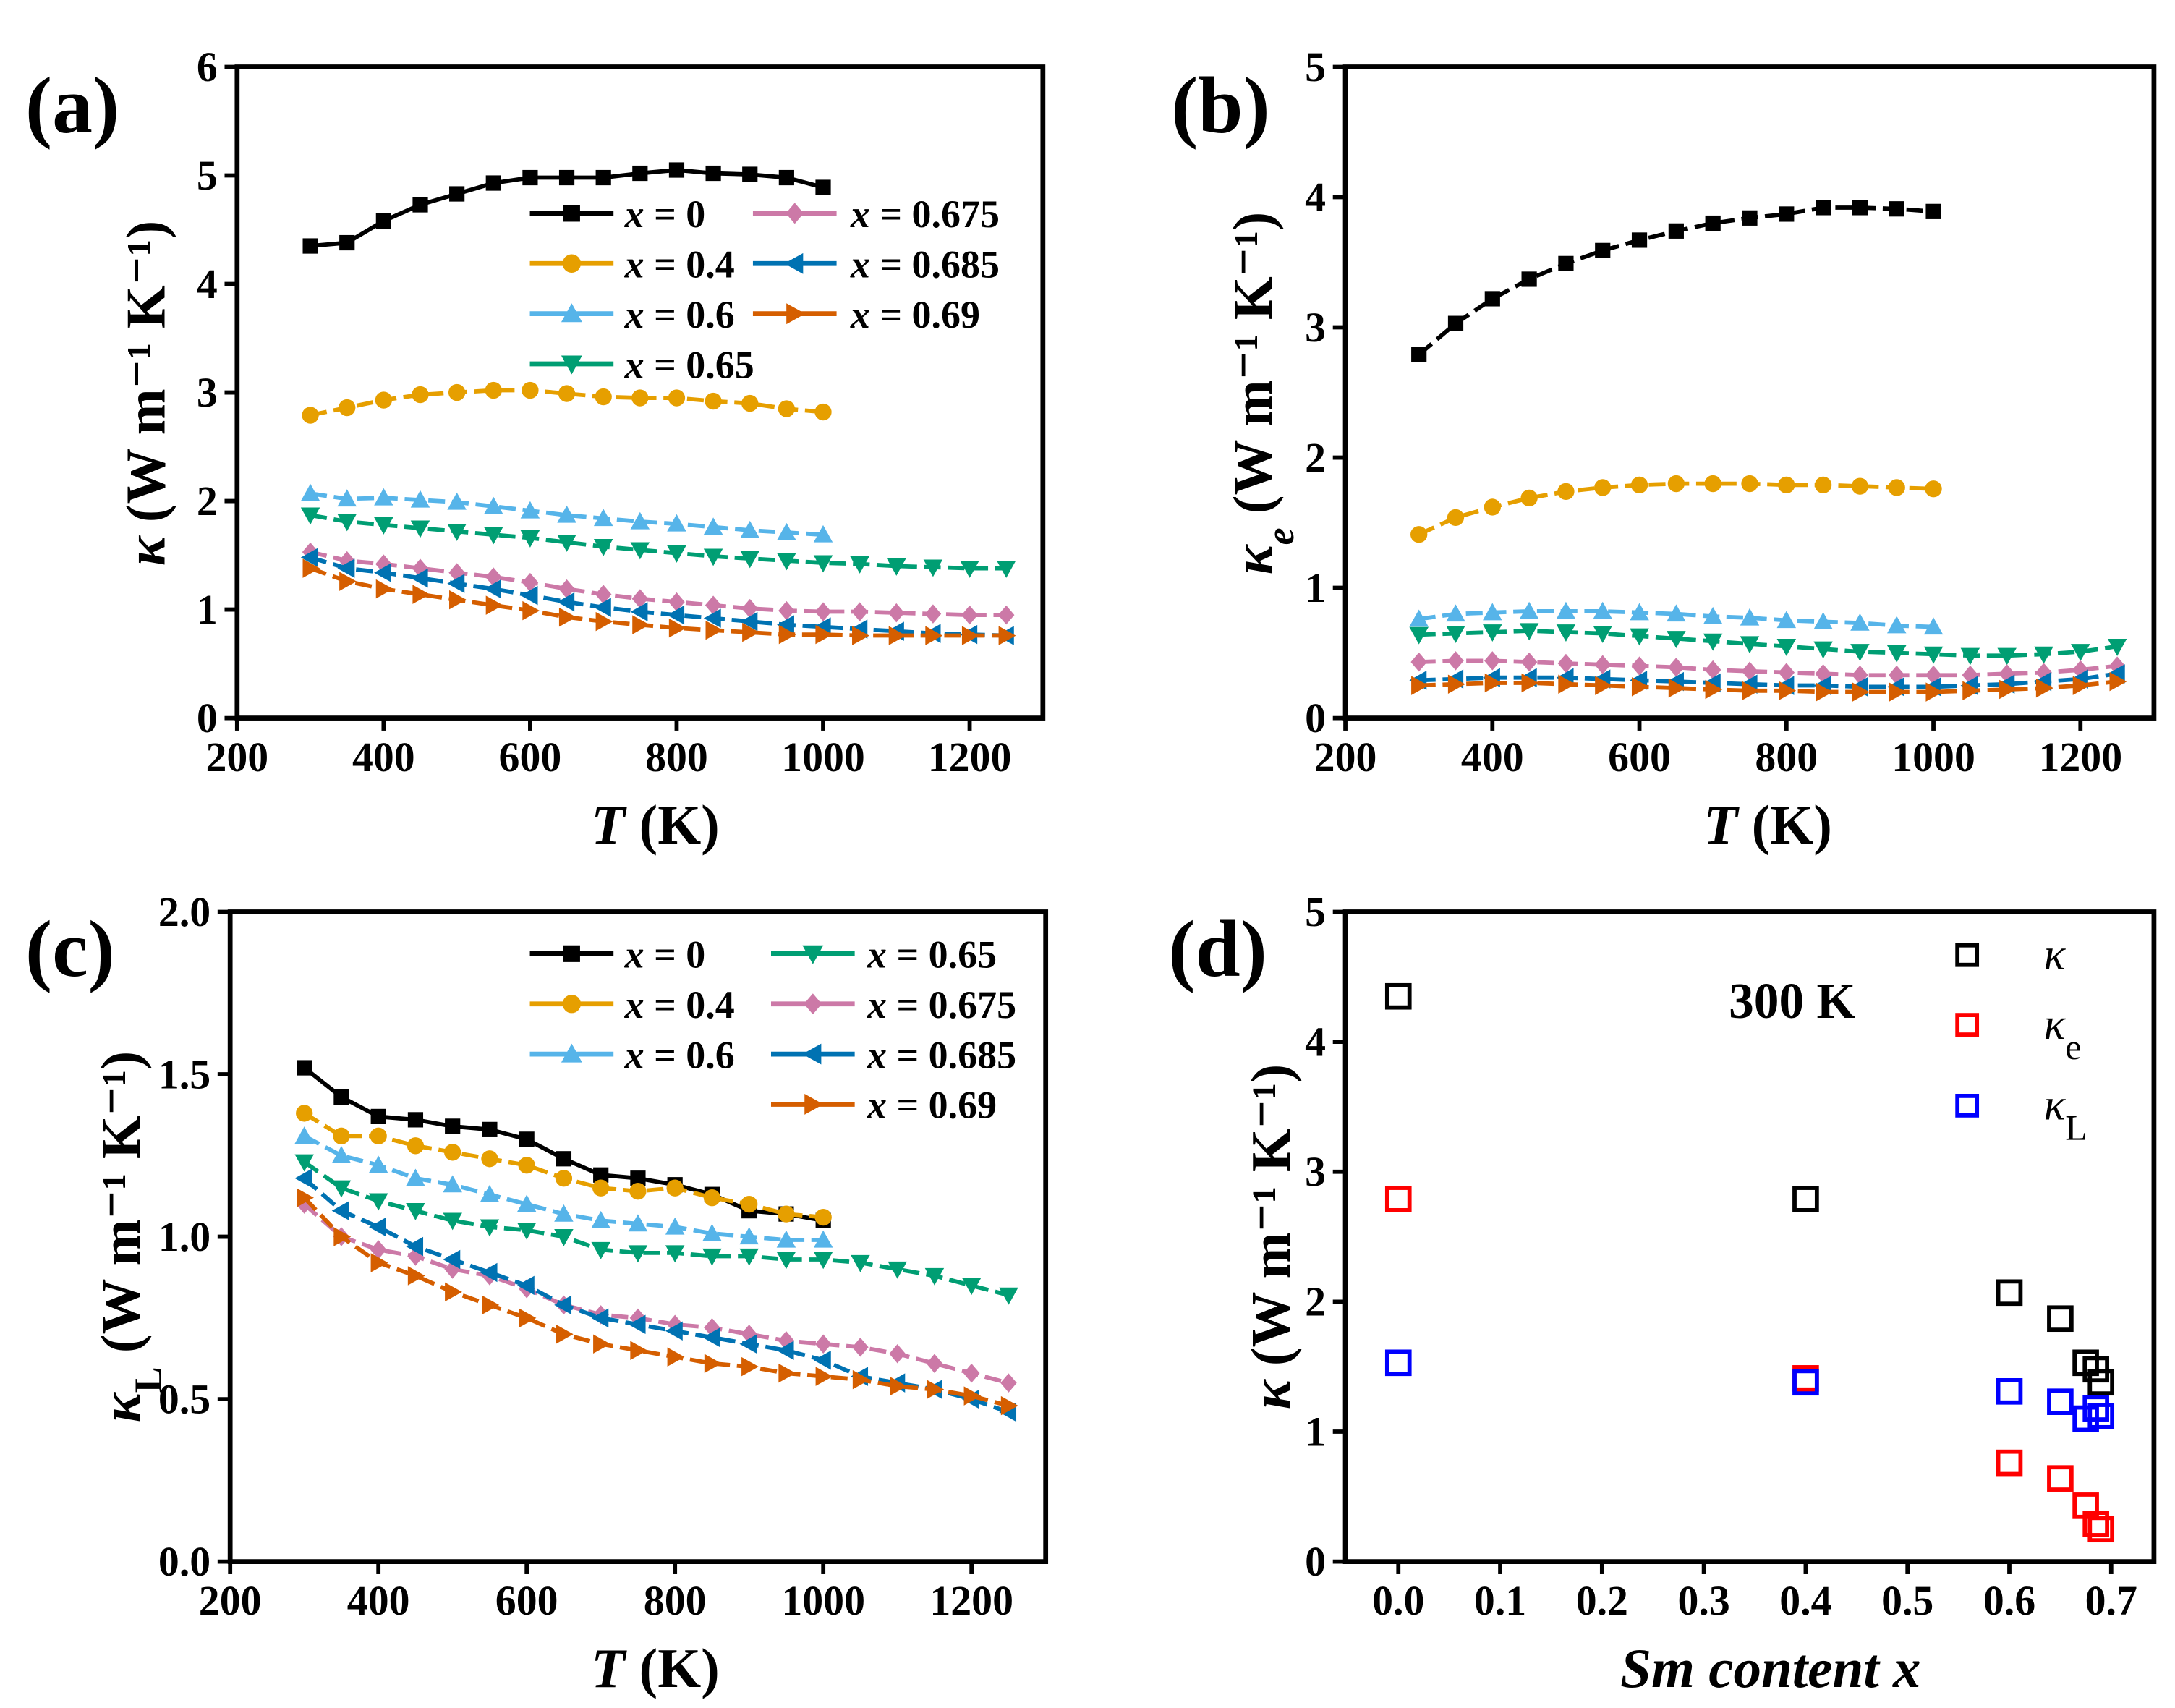 The height and width of the screenshot is (1708, 2175). I want to click on y-tick-label: 1, so click(207, 609).